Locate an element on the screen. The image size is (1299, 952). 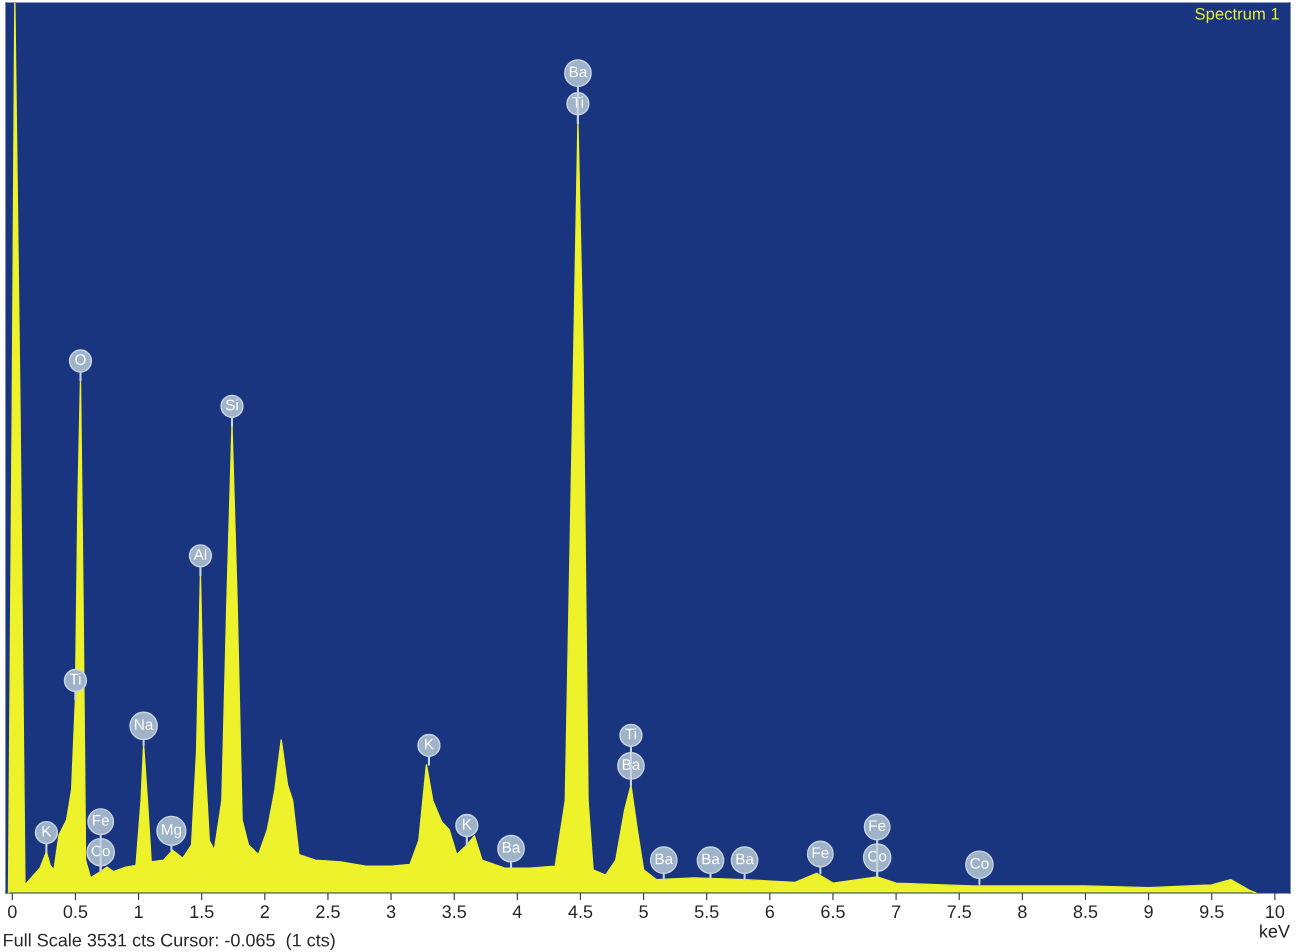
x-tick-label: 5.5 is located at coordinates (706, 912).